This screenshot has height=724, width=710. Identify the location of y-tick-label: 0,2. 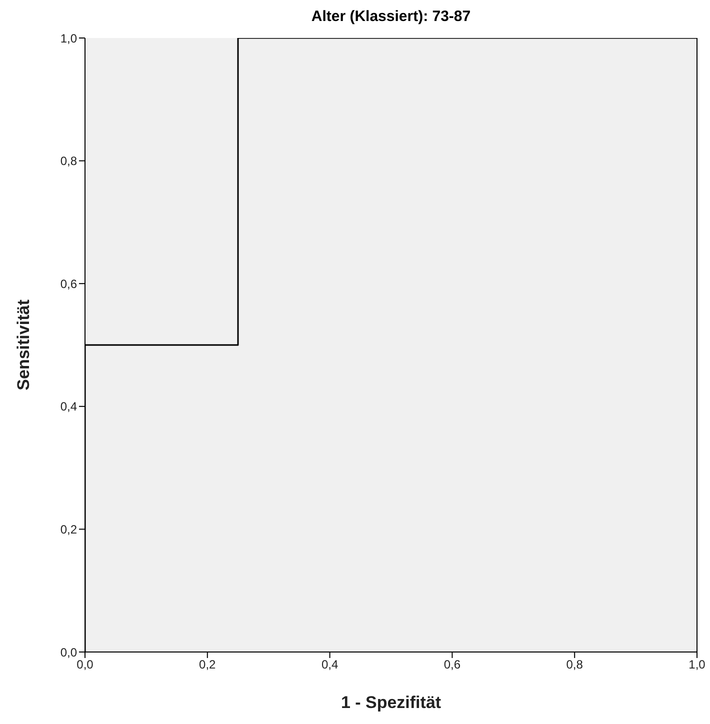
(69, 529).